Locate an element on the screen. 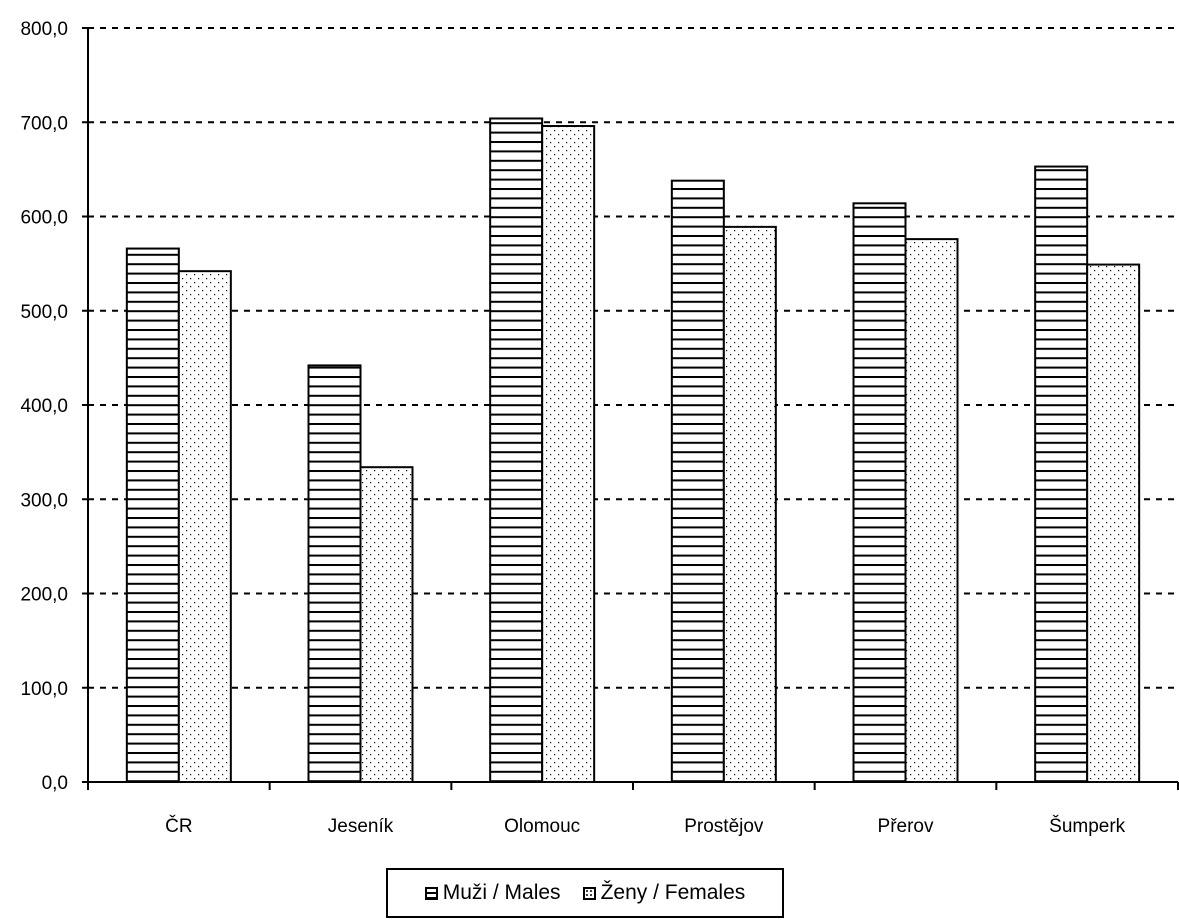  legend-entry-females: Ženy / Females is located at coordinates (664, 893).